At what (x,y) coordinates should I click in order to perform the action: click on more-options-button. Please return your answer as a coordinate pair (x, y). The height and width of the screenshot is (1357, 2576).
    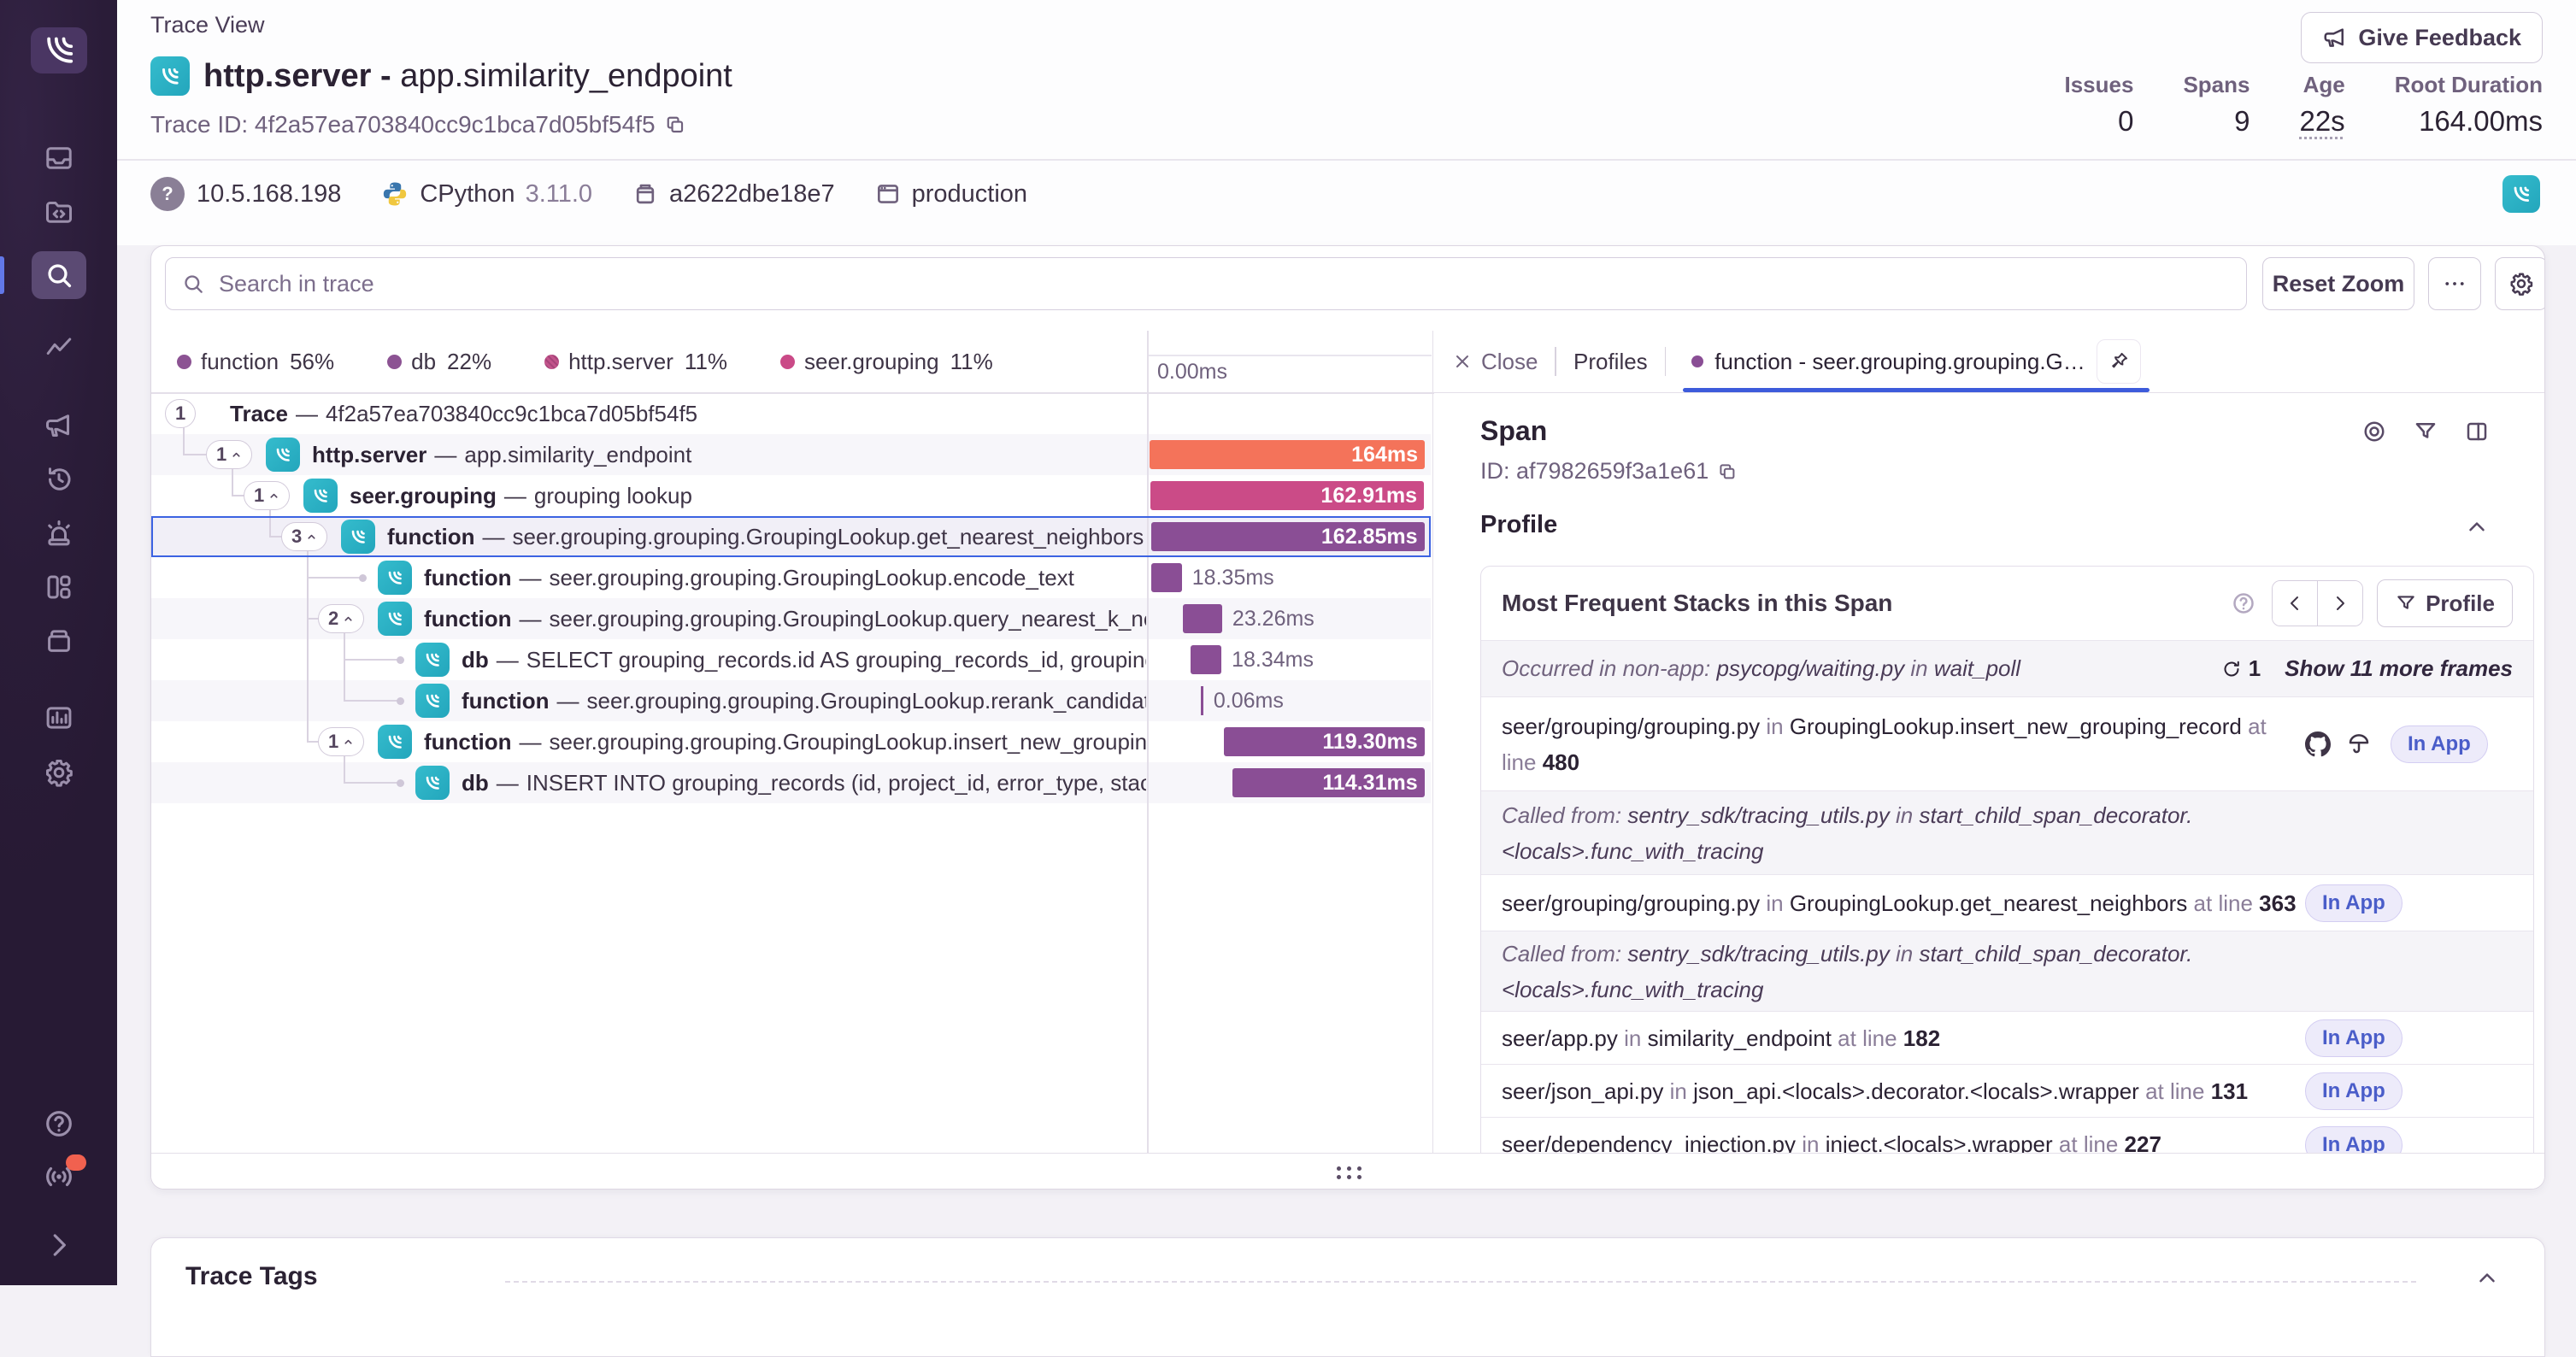
    Looking at the image, I should click on (2454, 284).